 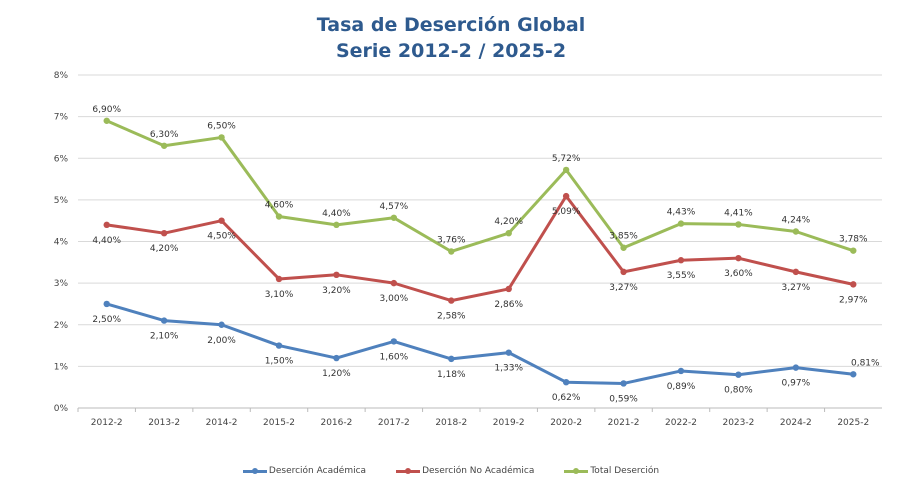 What do you see at coordinates (61, 409) in the screenshot?
I see `y-tick-label: 0%` at bounding box center [61, 409].